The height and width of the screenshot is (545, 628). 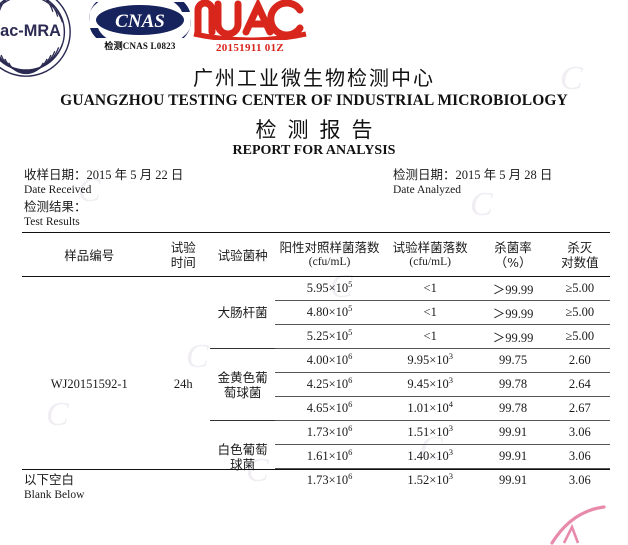 I want to click on cell-control-count: 5.25×105, so click(x=329, y=336).